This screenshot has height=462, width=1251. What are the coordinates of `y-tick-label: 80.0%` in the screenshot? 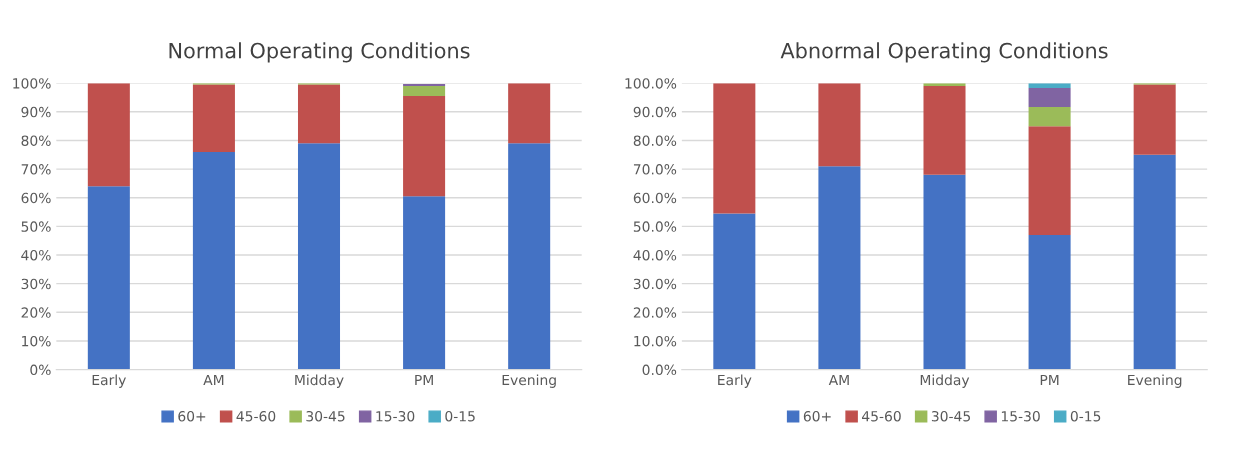 It's located at (655, 140).